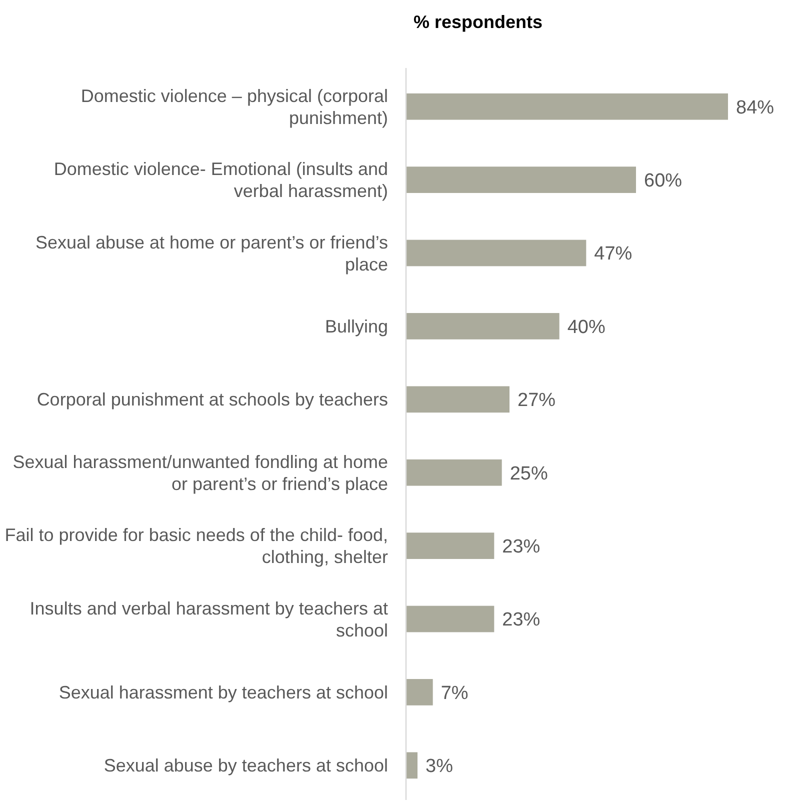 The width and height of the screenshot is (794, 802). Describe the element at coordinates (529, 473) in the screenshot. I see `data-label: 25%` at that location.